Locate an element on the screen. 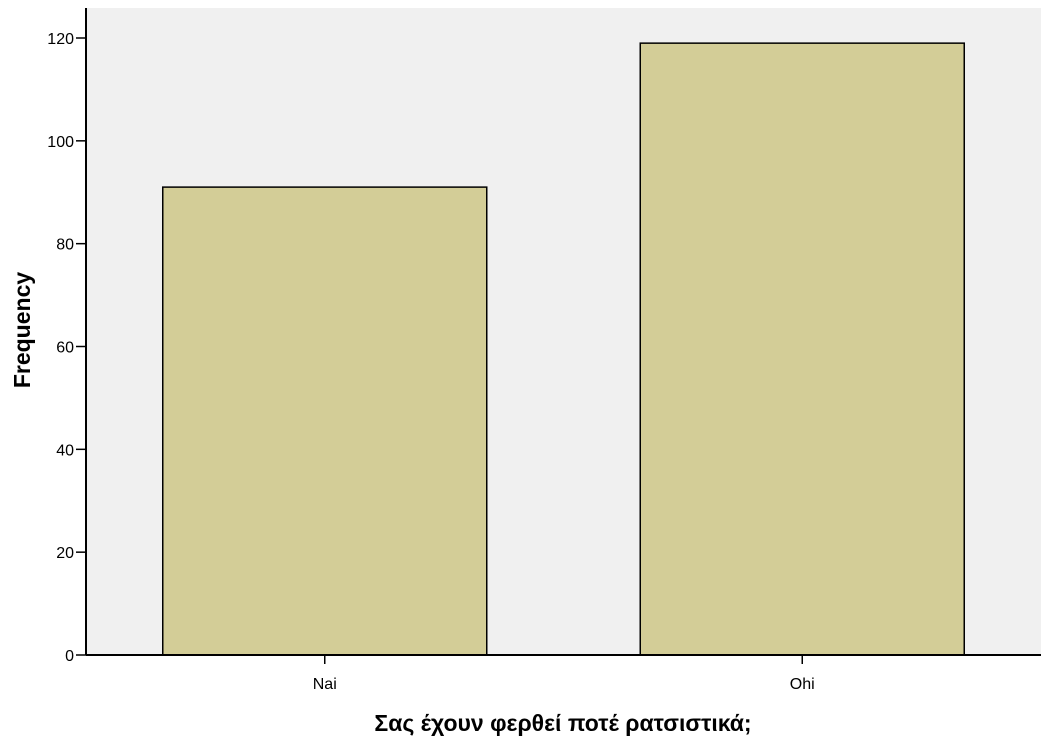 This screenshot has width=1041, height=747. y-tick-label: 80 is located at coordinates (65, 245).